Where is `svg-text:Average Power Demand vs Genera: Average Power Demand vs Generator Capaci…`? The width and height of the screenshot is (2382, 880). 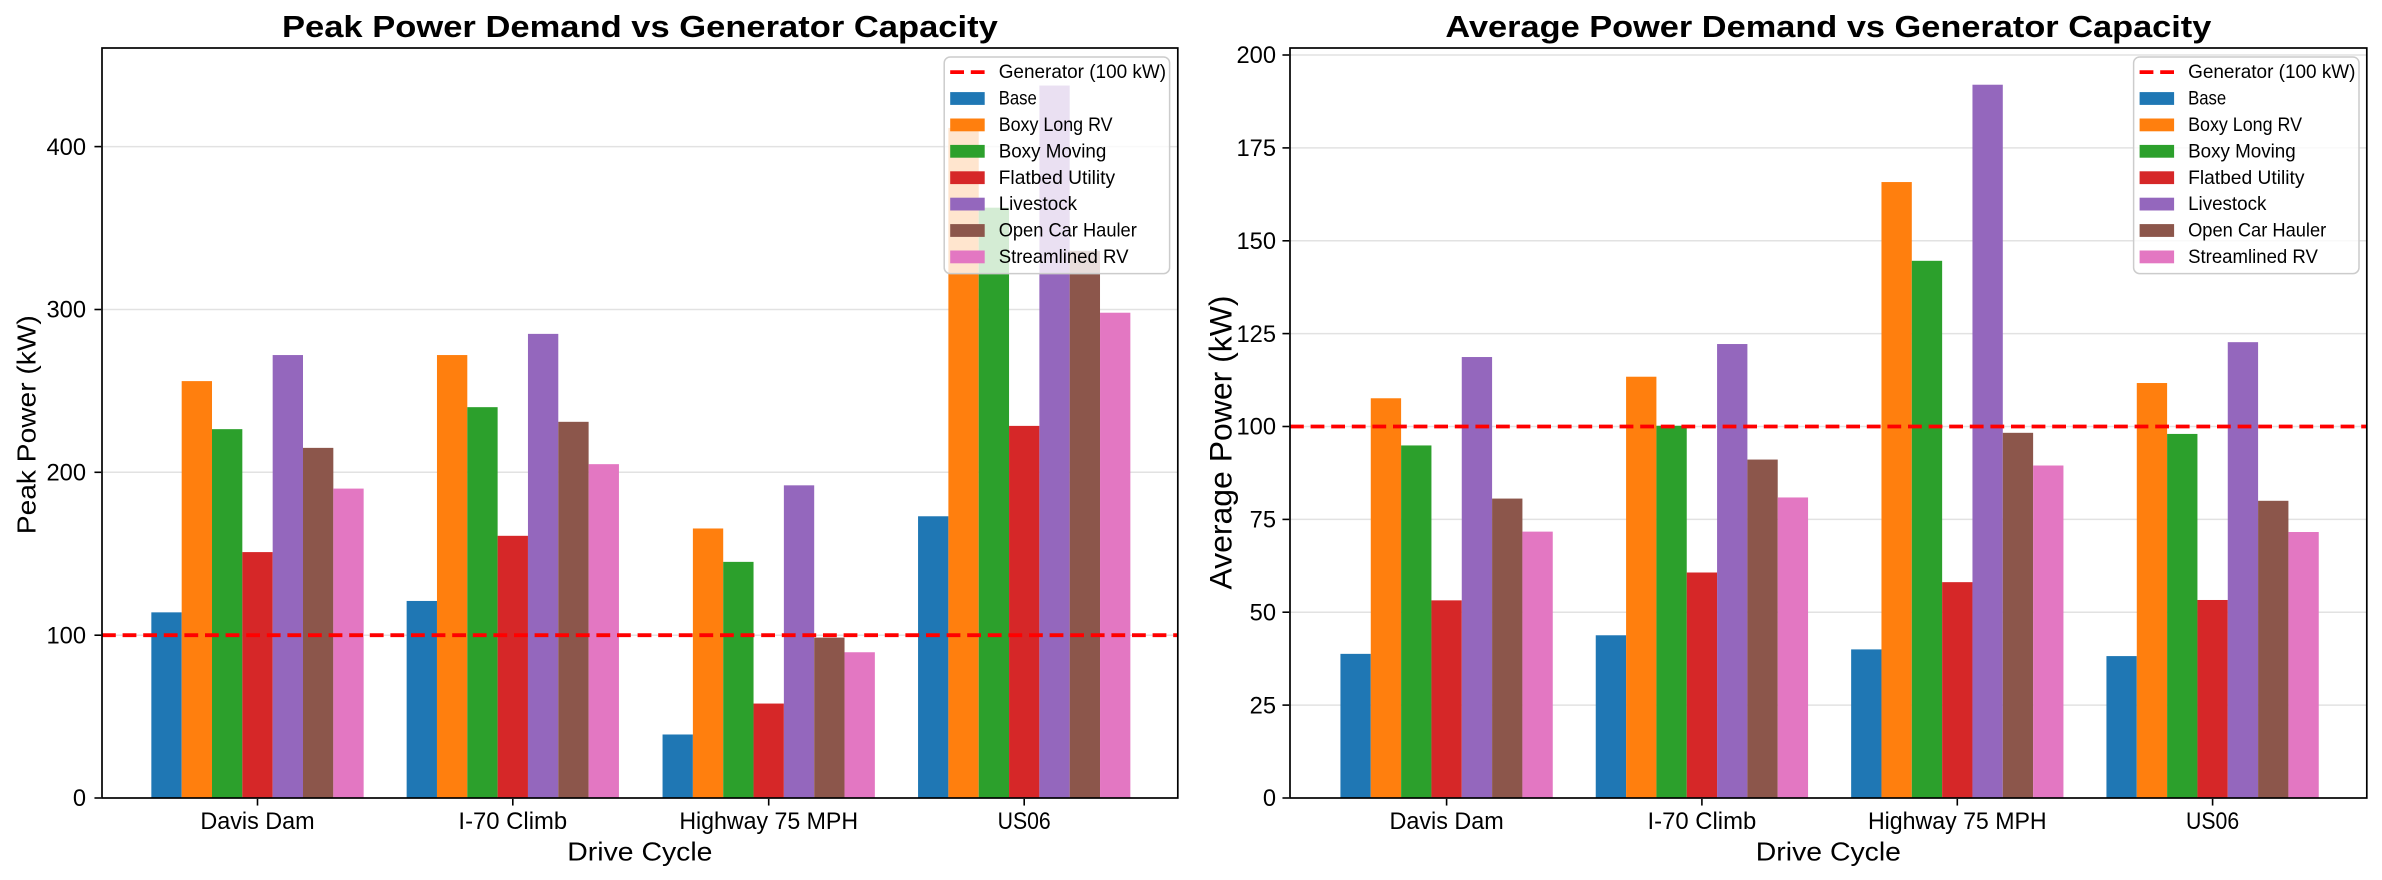
svg-text:Average Power Demand vs Genera: Average Power Demand vs Generator Capaci… is located at coordinates (1828, 27).